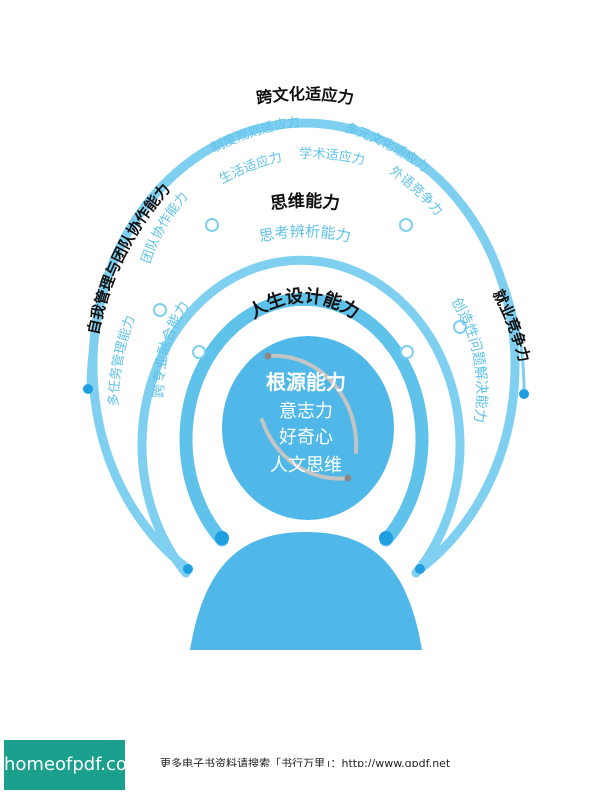  I want to click on ring3-item: 生活适应力, so click(250, 168).